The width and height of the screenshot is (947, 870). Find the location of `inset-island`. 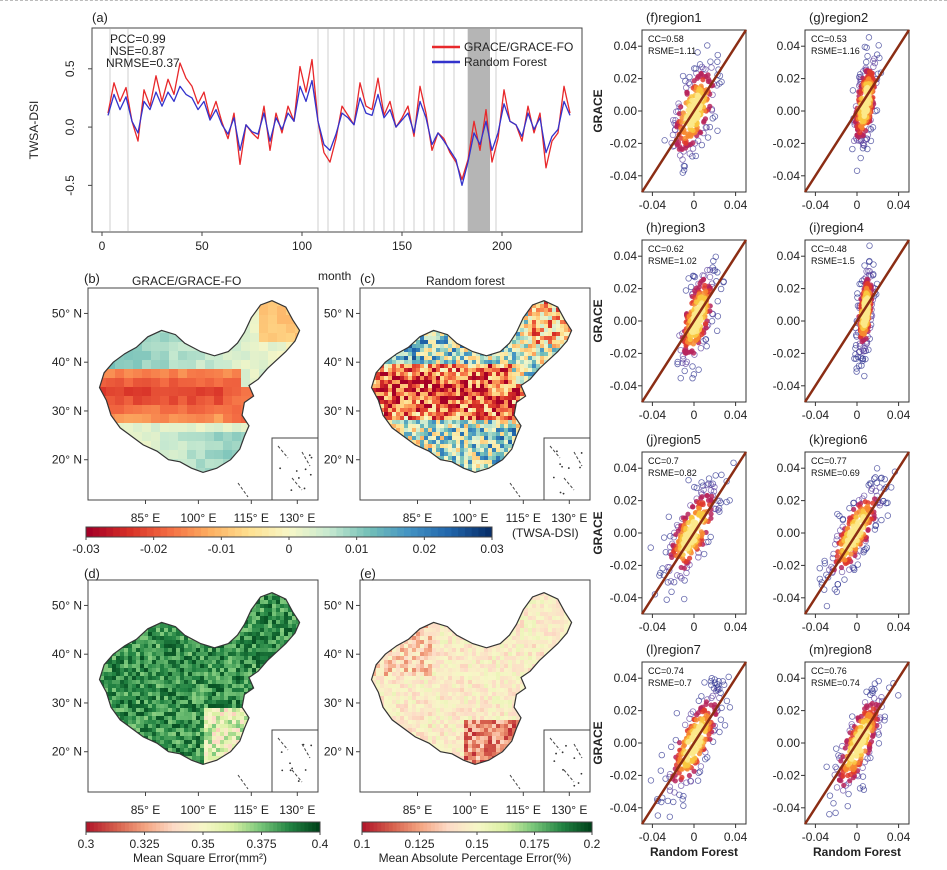

inset-island is located at coordinates (311, 457).